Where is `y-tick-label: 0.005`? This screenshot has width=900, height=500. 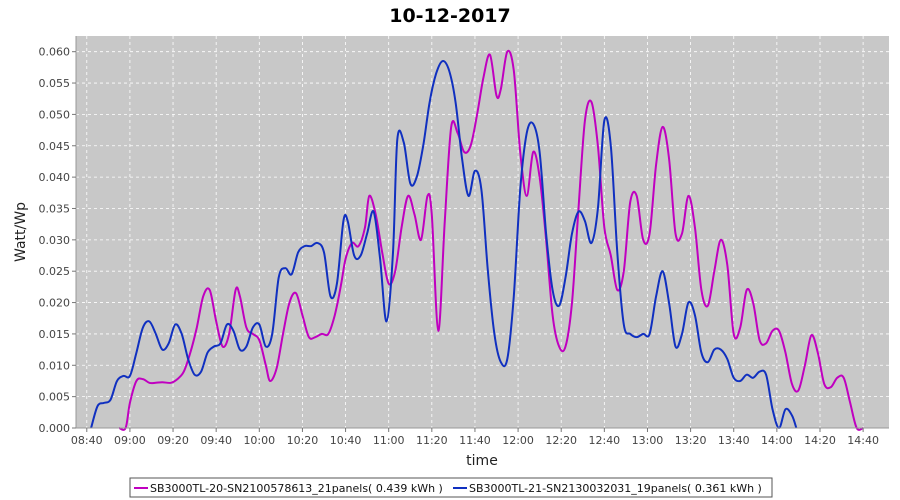
y-tick-label: 0.005 is located at coordinates (55, 397).